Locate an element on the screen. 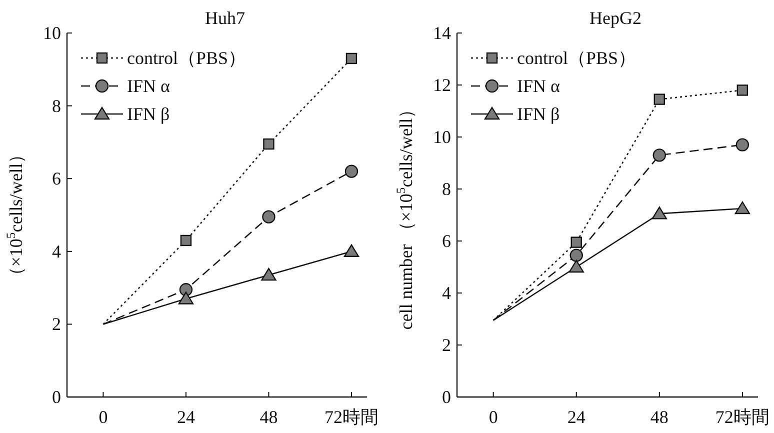  y-tick-label: 14 is located at coordinates (442, 33).